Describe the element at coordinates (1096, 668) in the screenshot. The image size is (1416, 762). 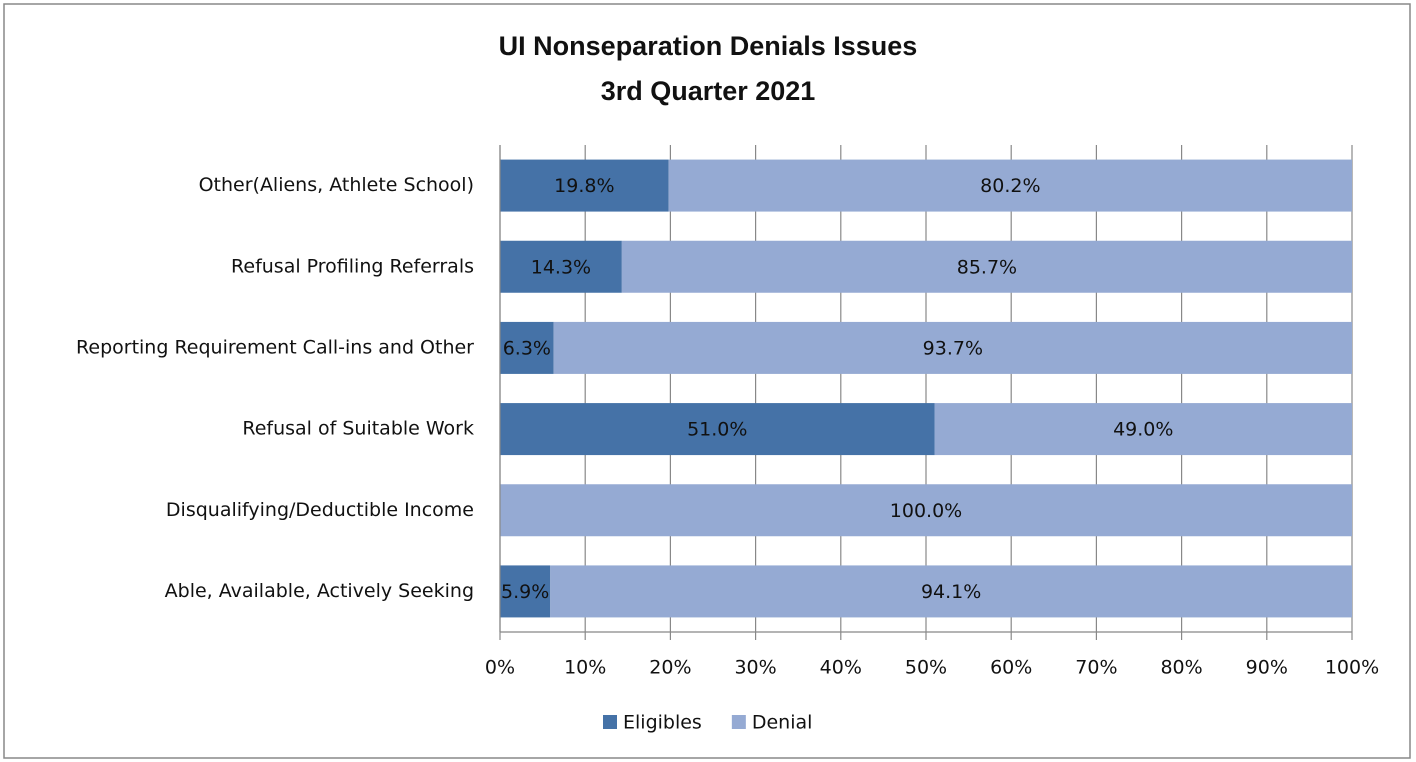
I see `x-tick-label: 70%` at that location.